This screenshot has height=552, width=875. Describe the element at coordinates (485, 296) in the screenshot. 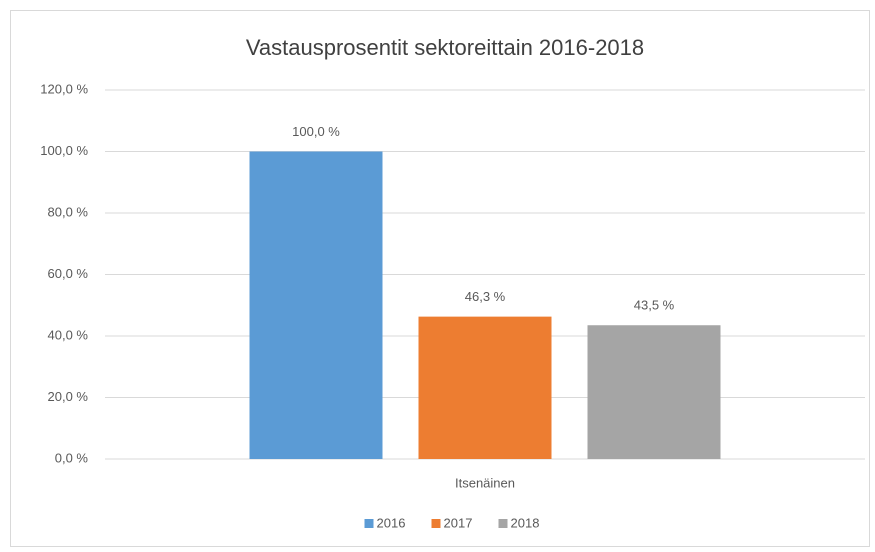

I see `data-label: 46,3 %` at that location.